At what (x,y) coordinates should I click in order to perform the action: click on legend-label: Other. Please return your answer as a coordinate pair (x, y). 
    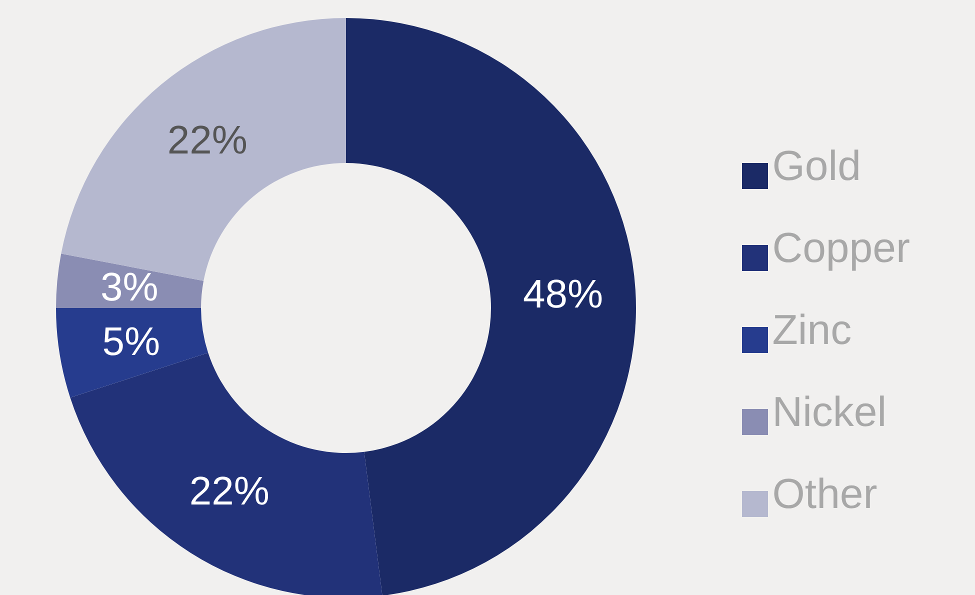
    Looking at the image, I should click on (825, 493).